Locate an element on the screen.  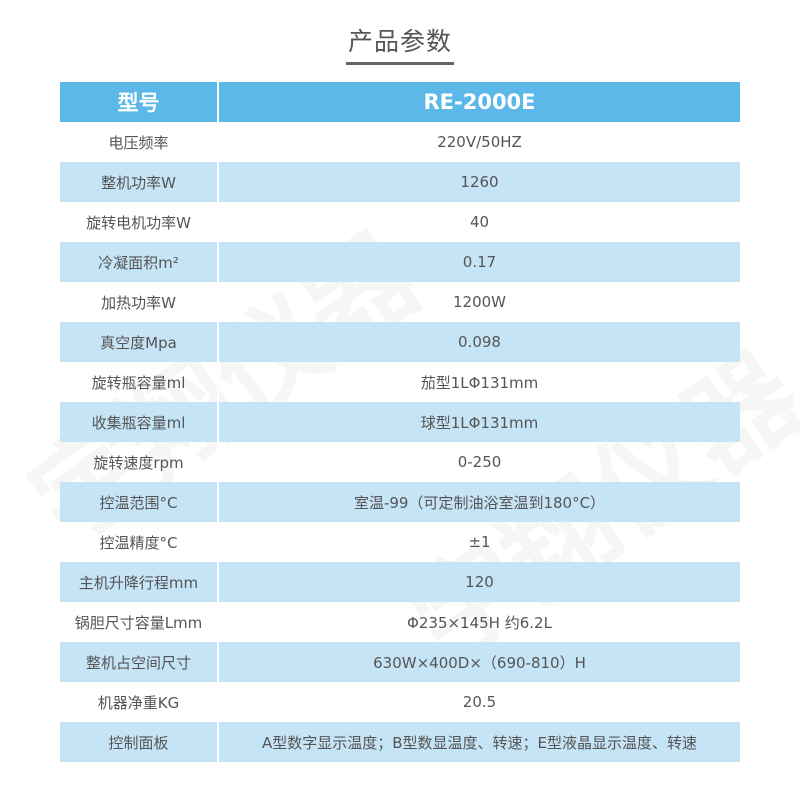
header-value: RE-2000E is located at coordinates (478, 102).